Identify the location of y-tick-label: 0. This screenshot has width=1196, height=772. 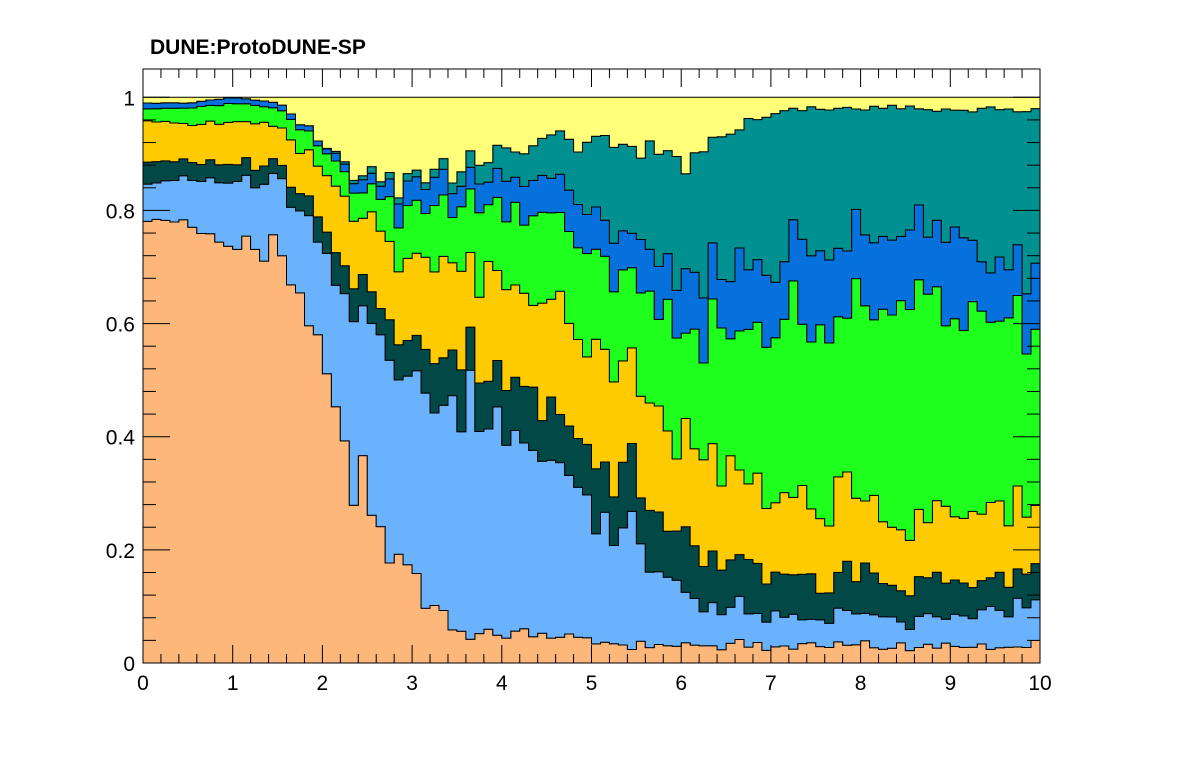
(129, 664).